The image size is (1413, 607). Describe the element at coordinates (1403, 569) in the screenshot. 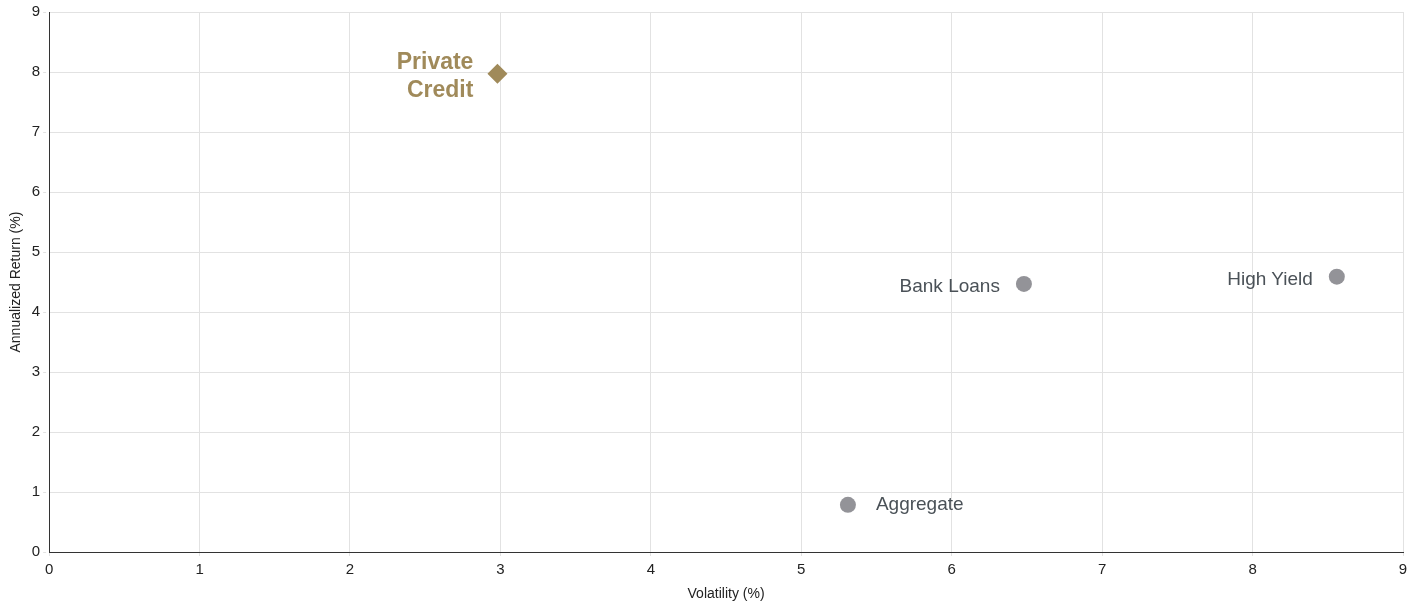

I see `x-tick-label: 9` at that location.